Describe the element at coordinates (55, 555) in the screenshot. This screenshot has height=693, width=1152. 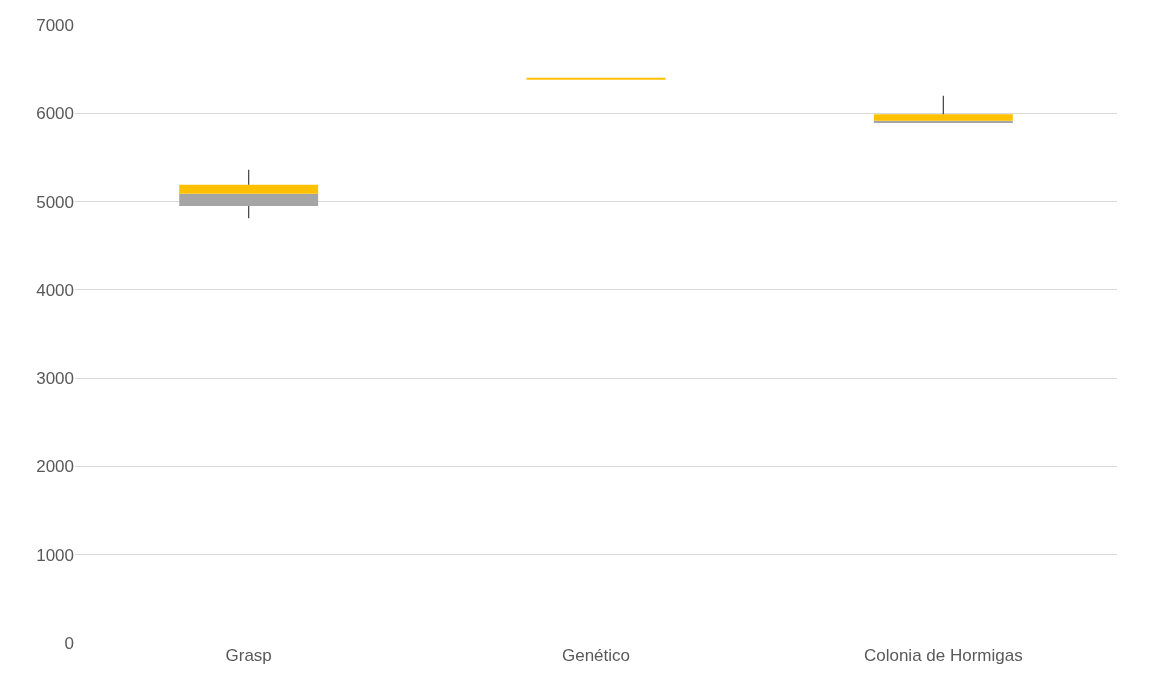
I see `y-tick-label: 1000` at that location.